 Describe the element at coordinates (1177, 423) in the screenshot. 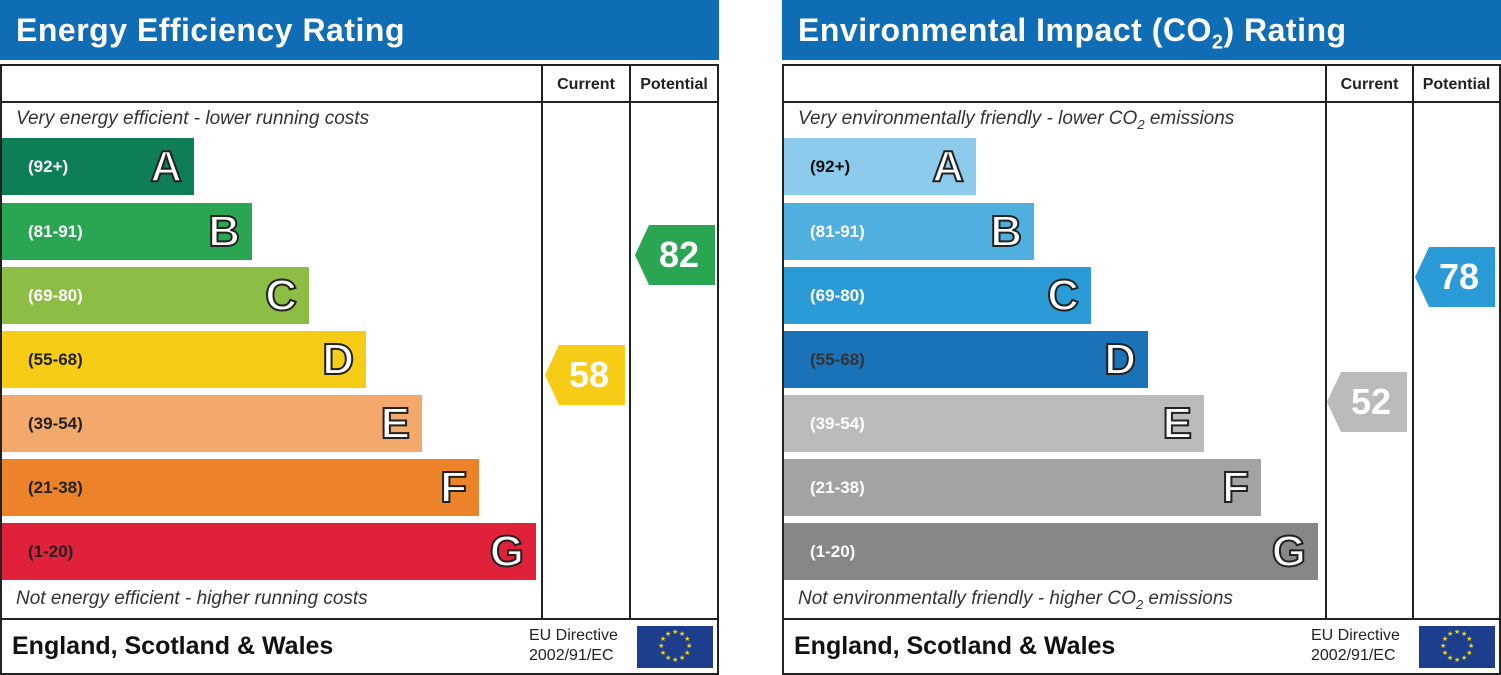

I see `band-letter: E` at that location.